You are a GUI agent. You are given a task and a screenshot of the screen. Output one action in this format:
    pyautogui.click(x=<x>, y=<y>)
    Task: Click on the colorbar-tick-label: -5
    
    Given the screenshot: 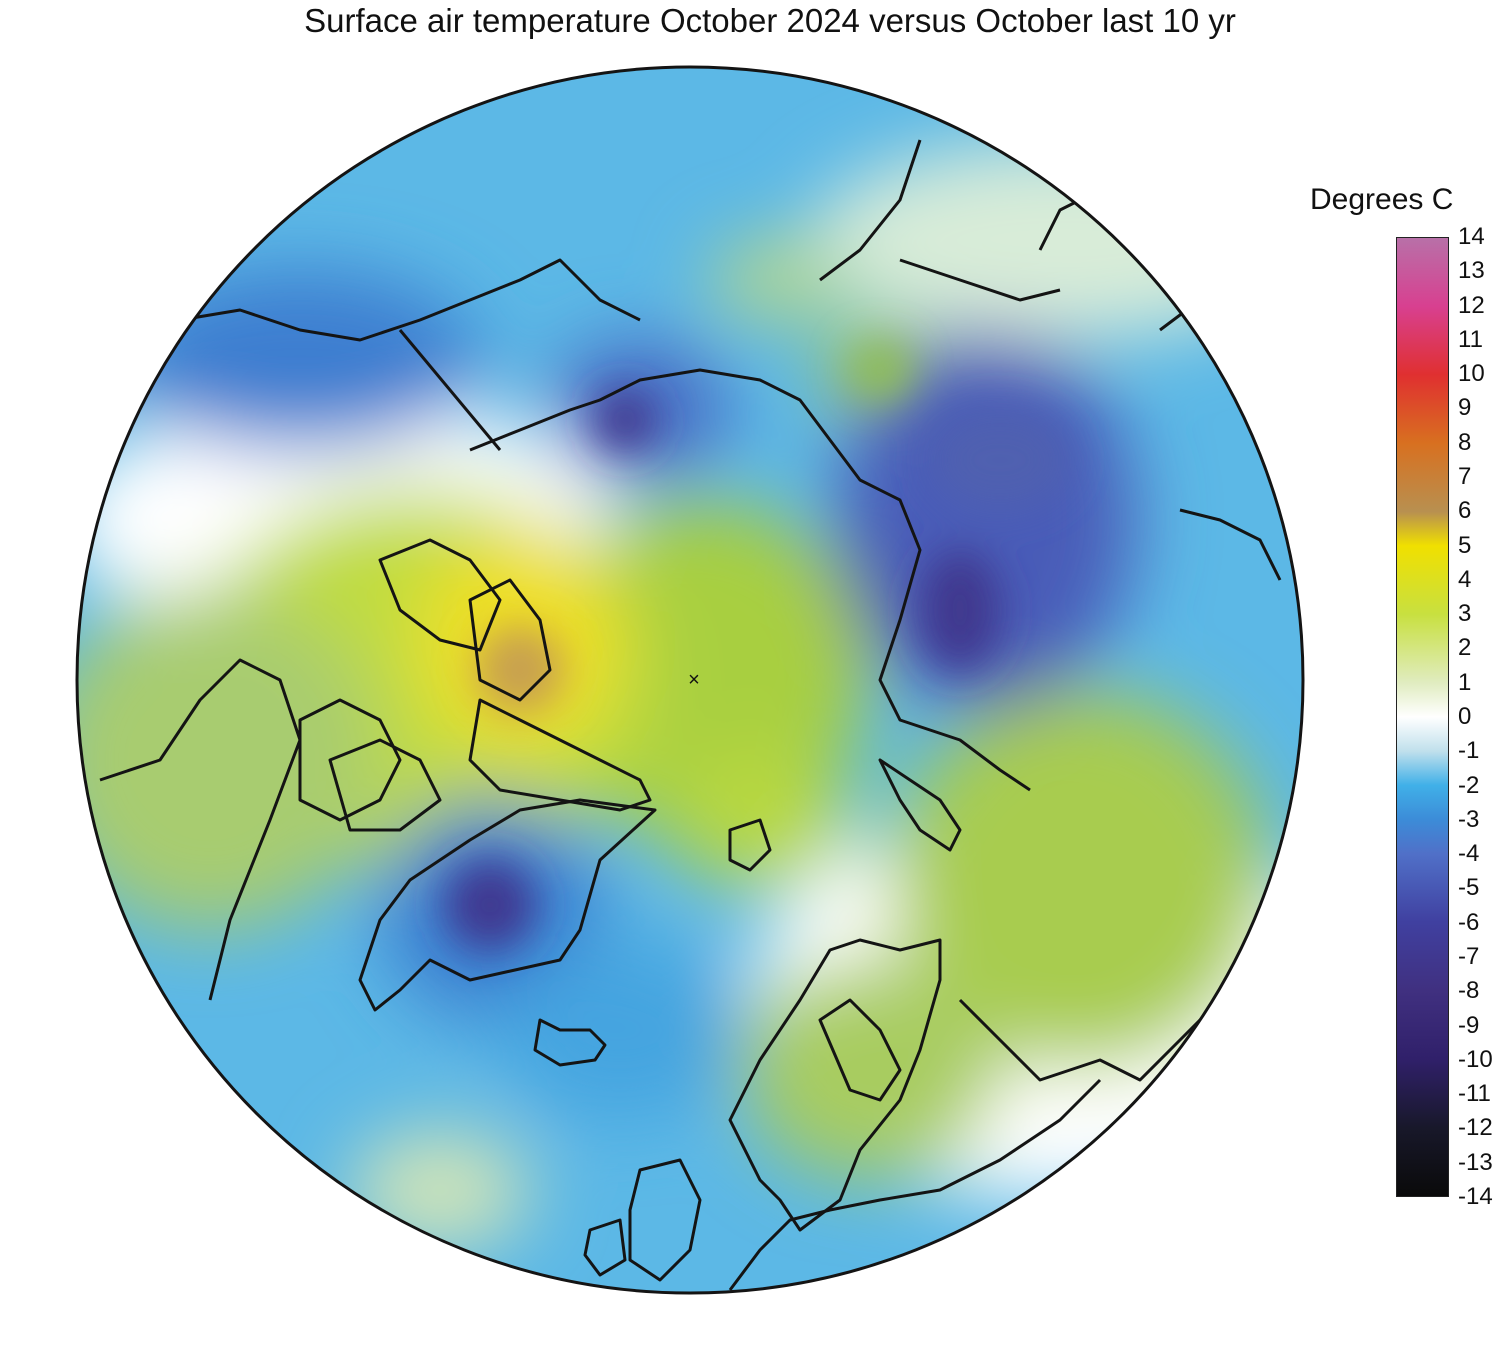 What is the action you would take?
    pyautogui.click(x=1469, y=888)
    